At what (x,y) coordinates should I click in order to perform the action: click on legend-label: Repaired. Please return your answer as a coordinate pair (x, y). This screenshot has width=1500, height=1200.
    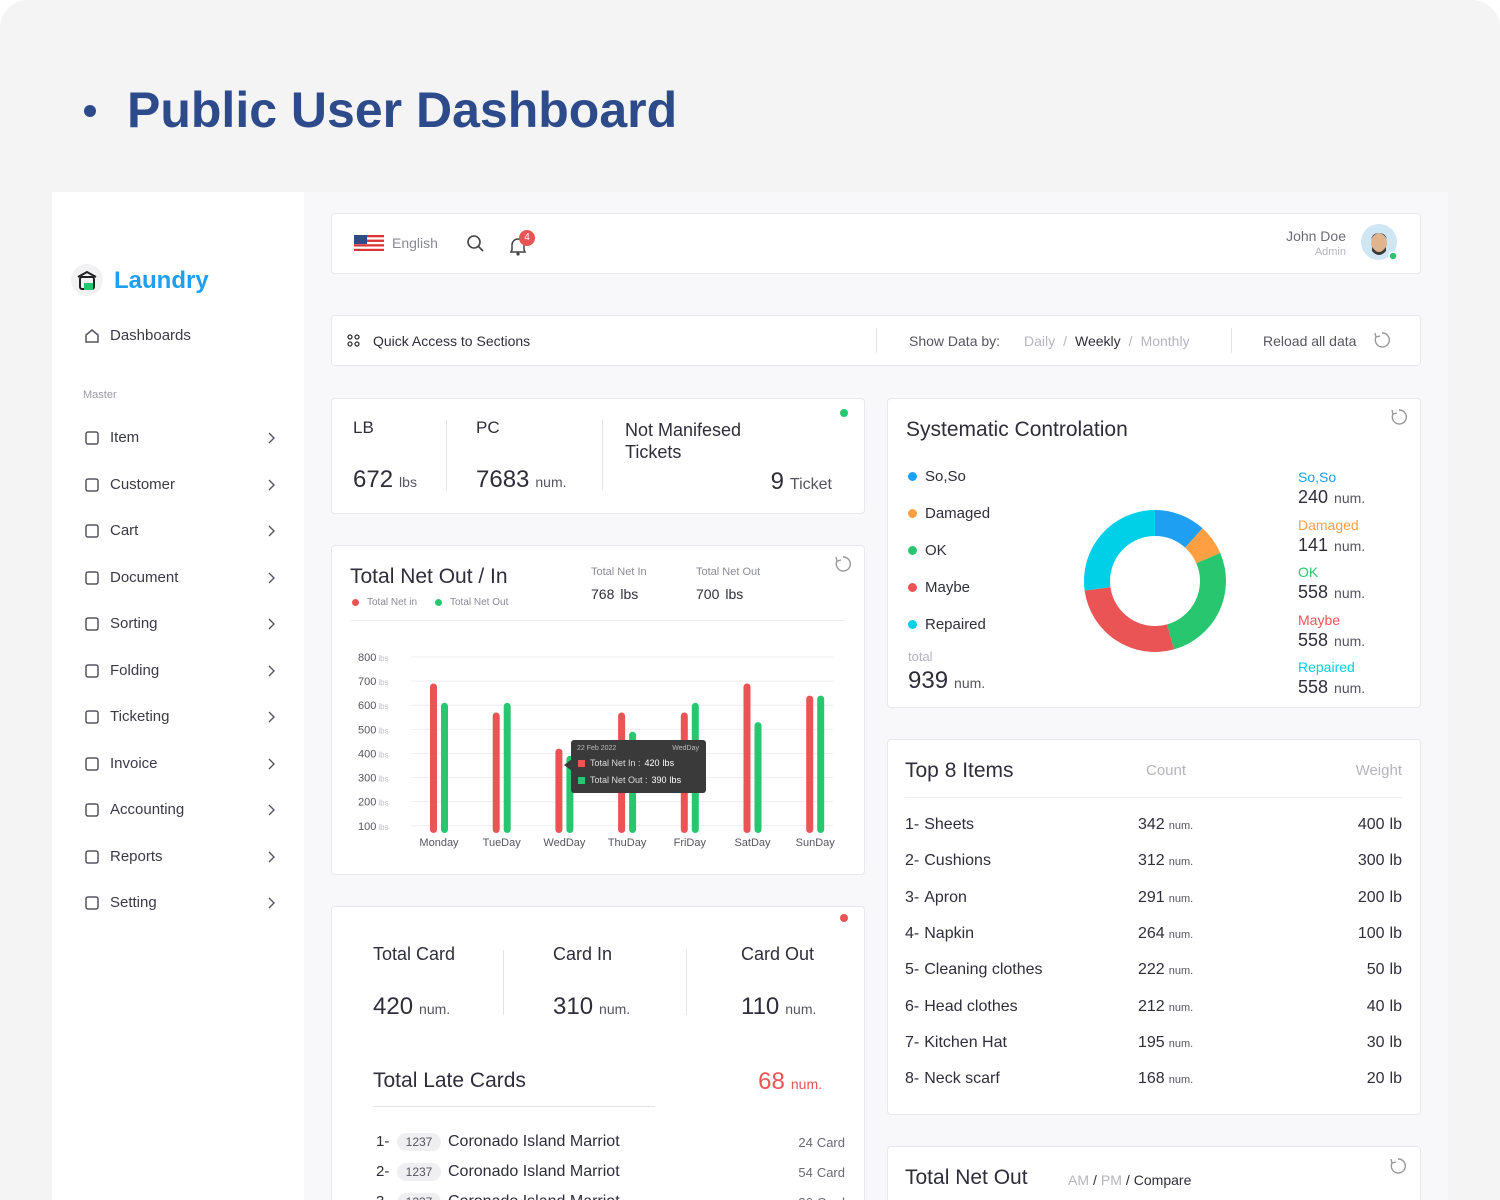
    Looking at the image, I should click on (955, 624).